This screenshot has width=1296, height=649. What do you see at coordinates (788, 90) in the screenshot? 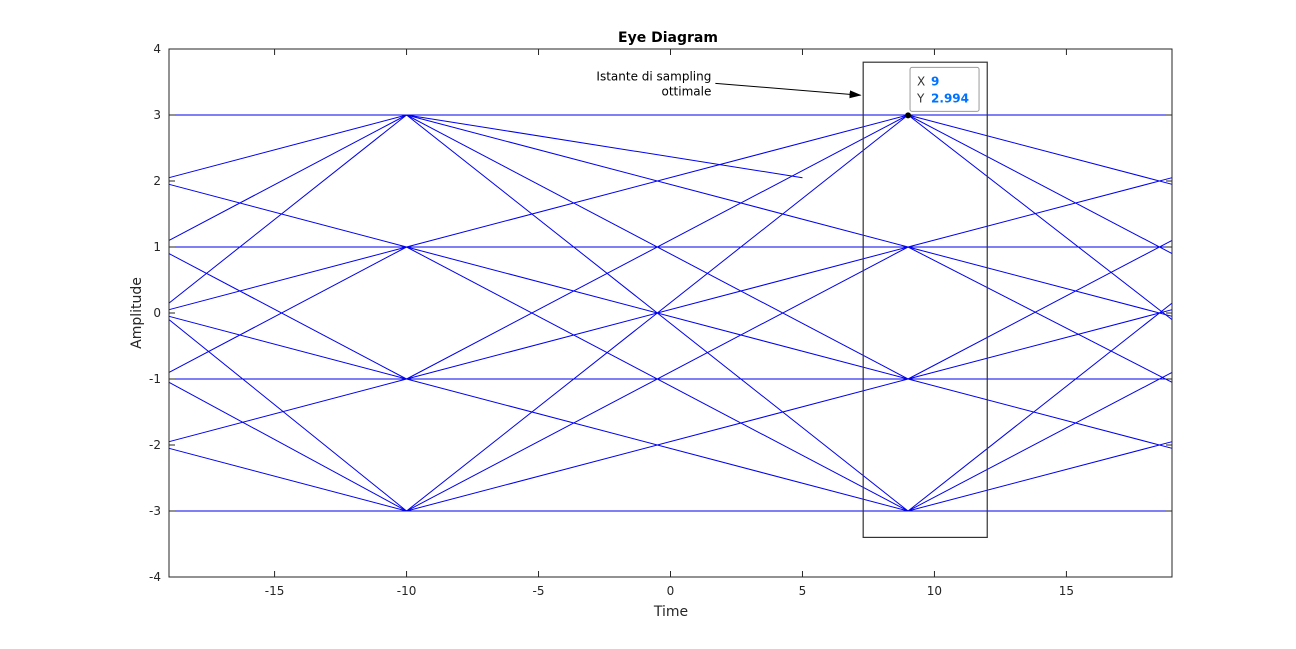
I see `annotation-arrow` at bounding box center [788, 90].